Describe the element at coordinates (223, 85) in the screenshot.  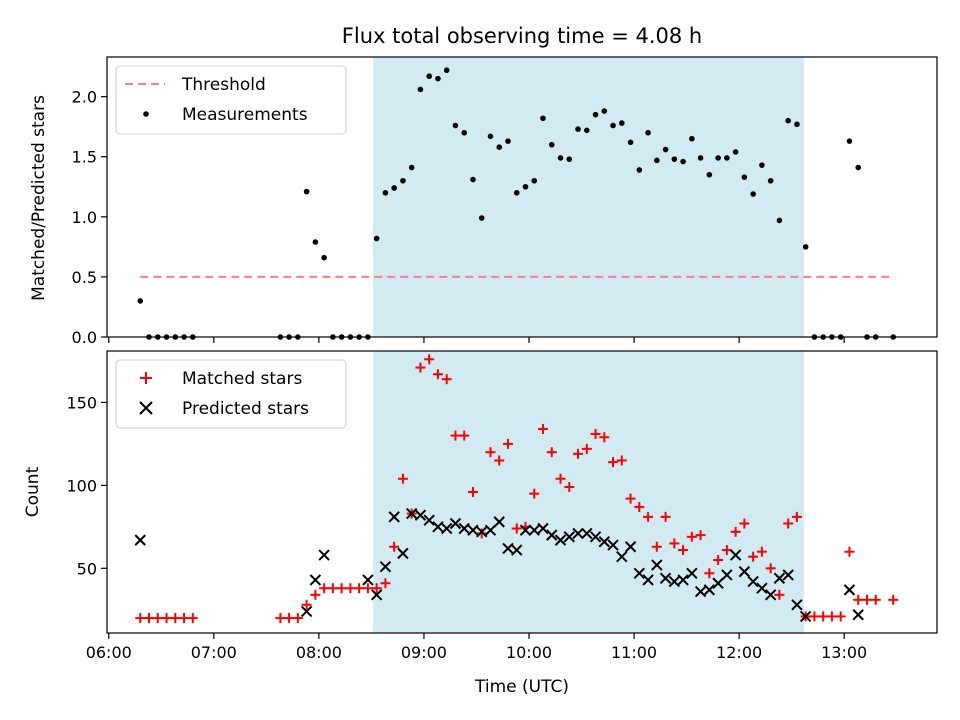
I see `legend-label: Threshold` at that location.